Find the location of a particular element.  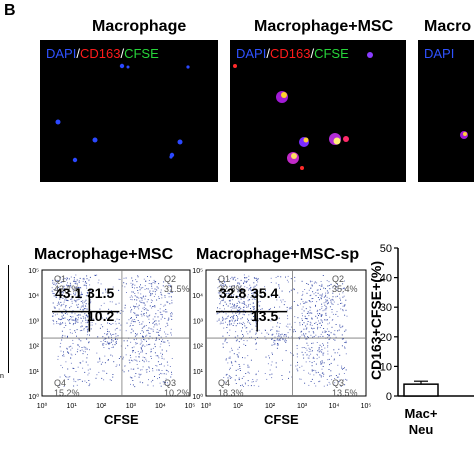

y-tick-label: 30 is located at coordinates (386, 308).